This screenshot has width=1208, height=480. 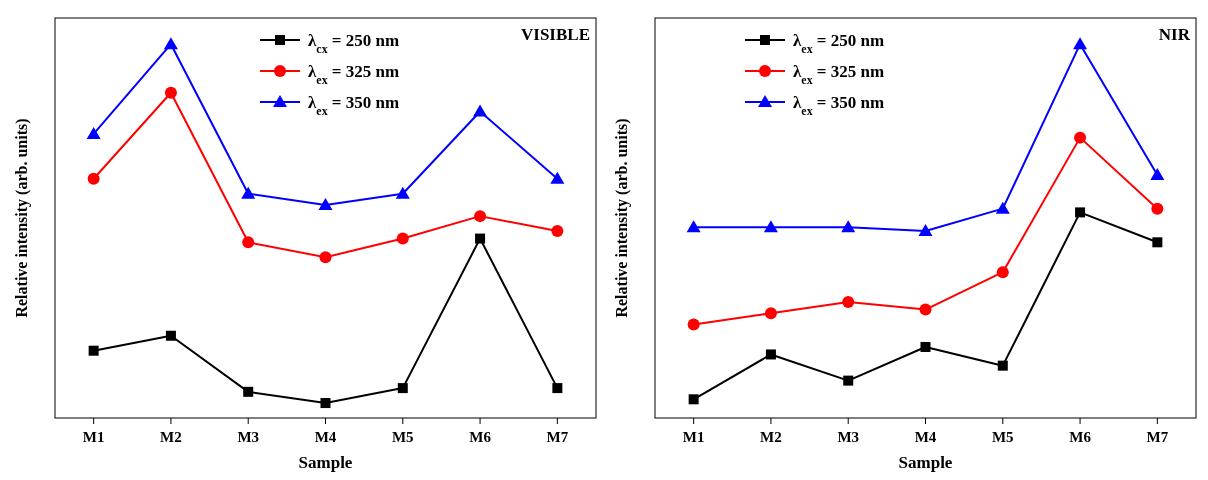 What do you see at coordinates (555, 34) in the screenshot?
I see `chart-title: VISIBLE` at bounding box center [555, 34].